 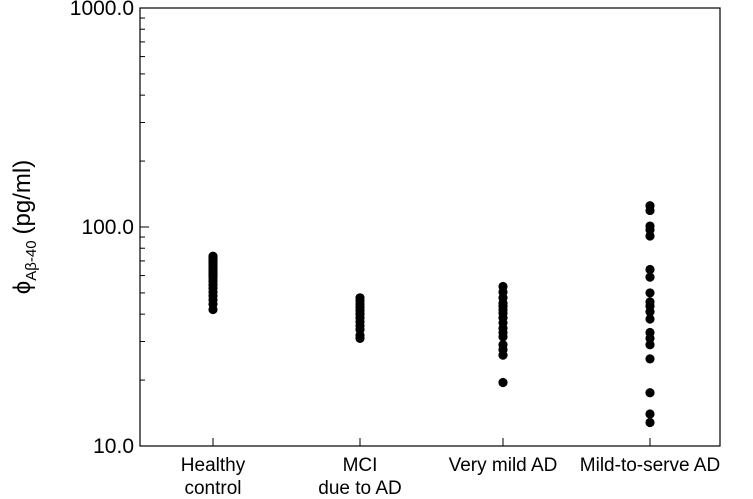 I want to click on category-label-line: Mild-to-serve AD, so click(x=650, y=465).